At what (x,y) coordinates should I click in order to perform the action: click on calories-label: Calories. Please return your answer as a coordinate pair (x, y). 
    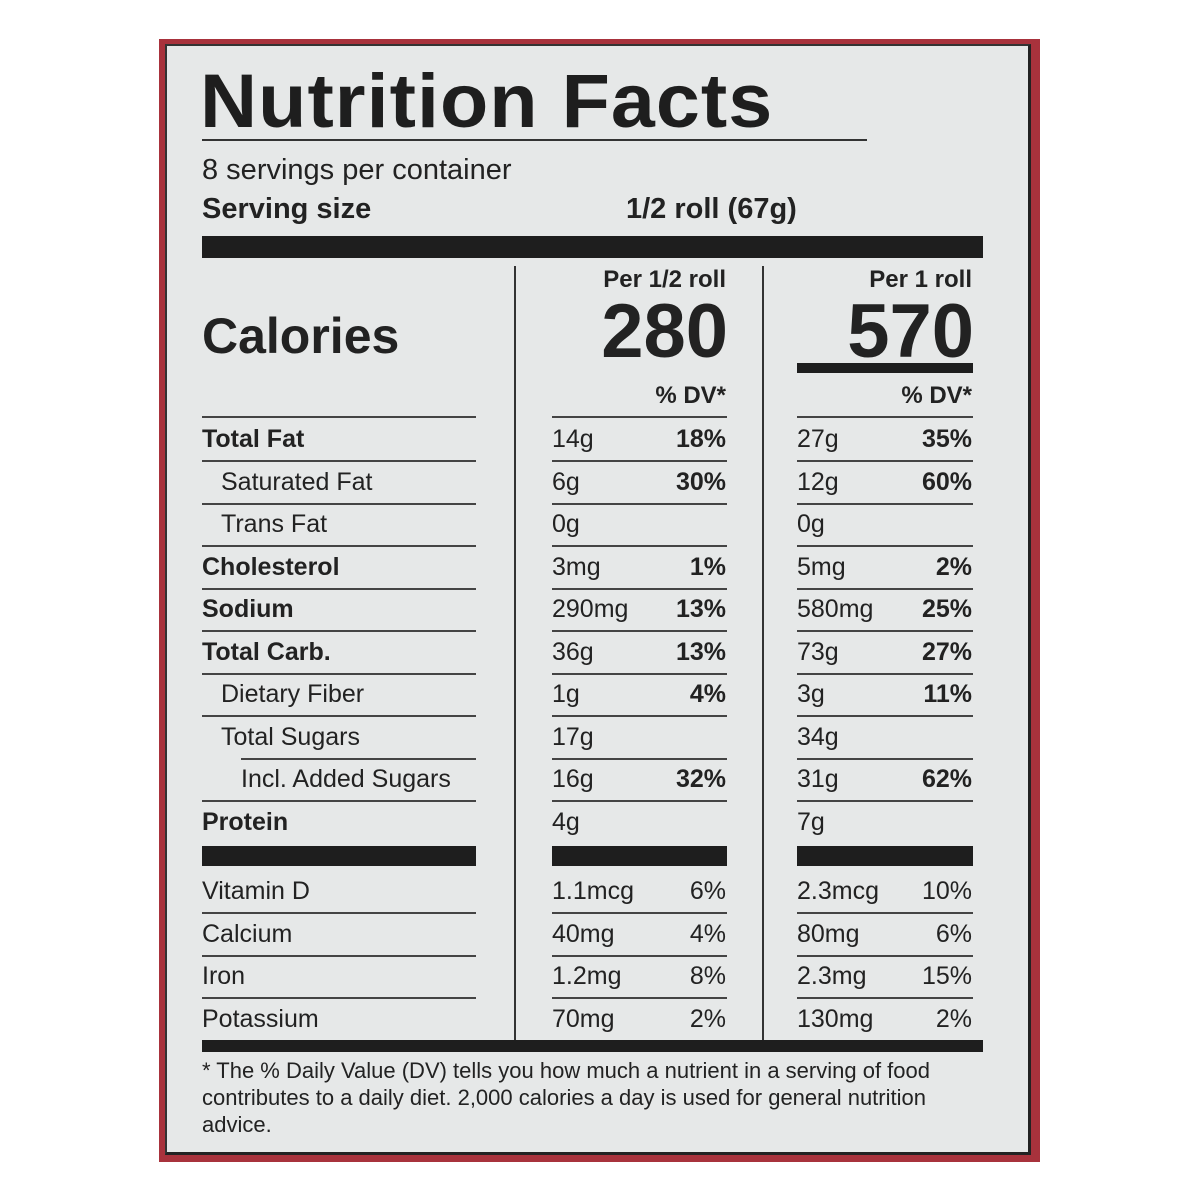
    Looking at the image, I should click on (301, 336).